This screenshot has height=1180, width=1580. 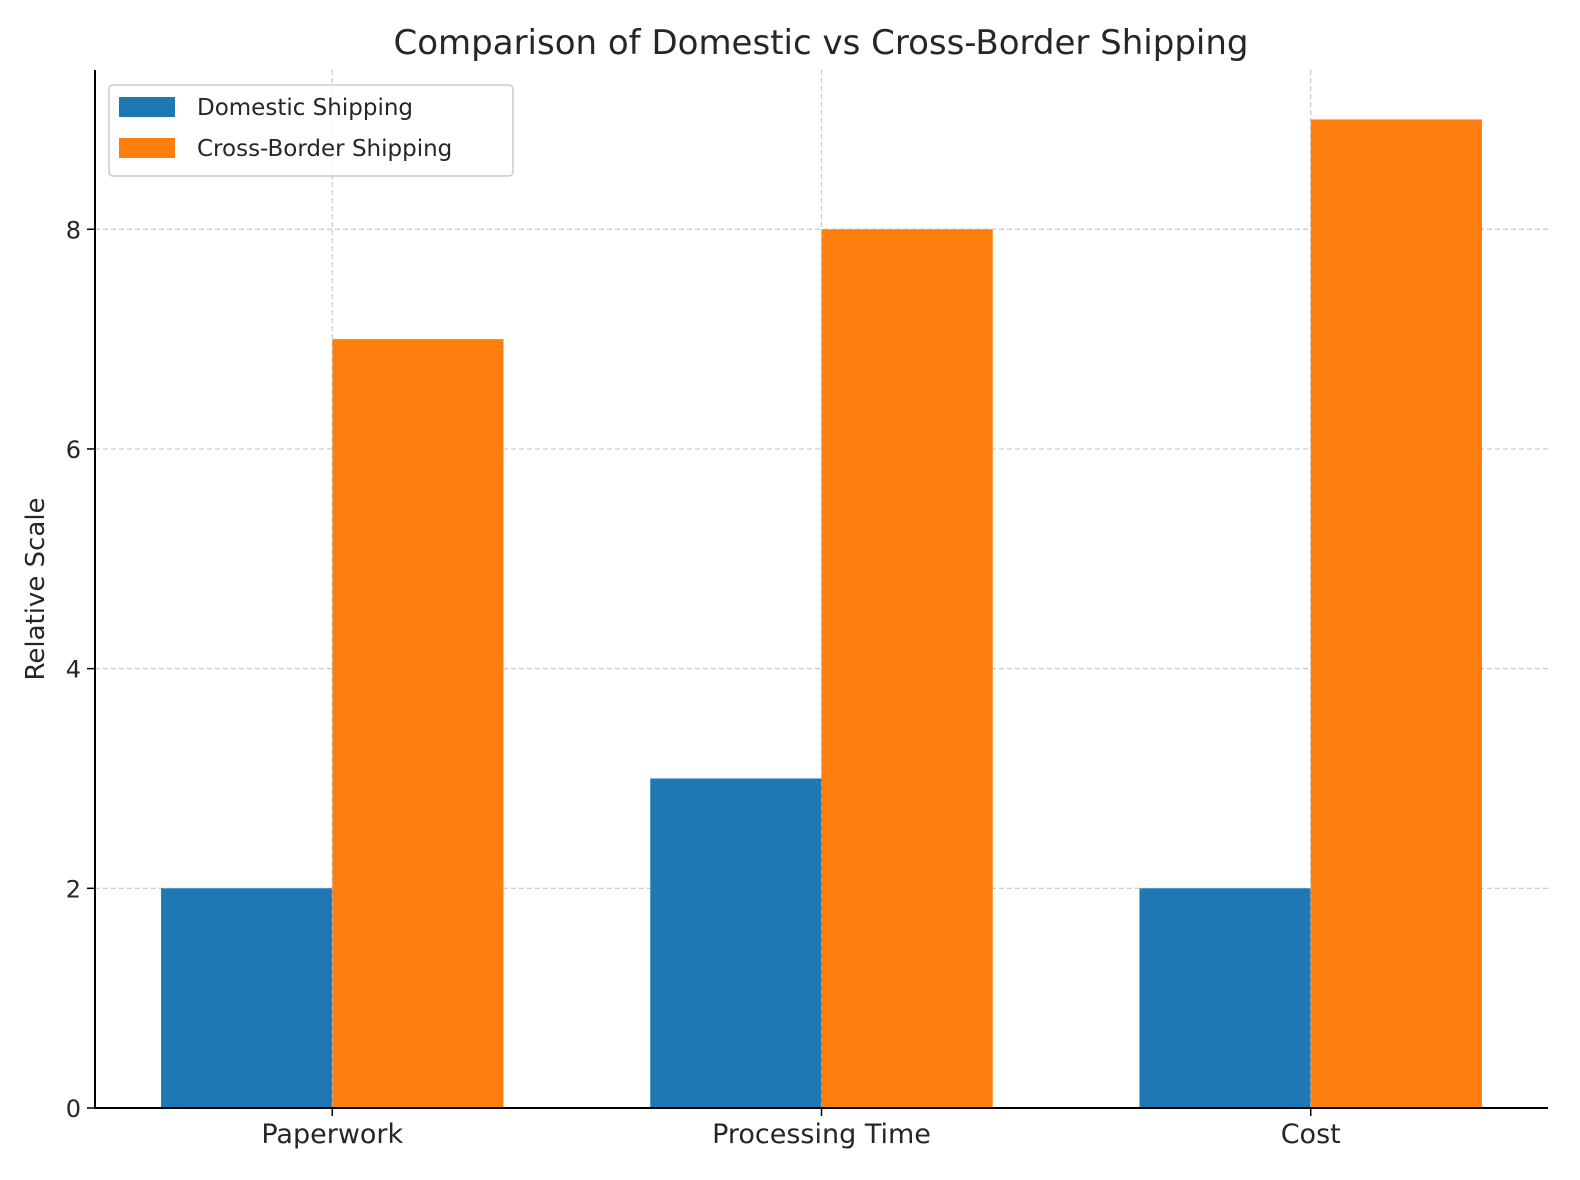 What do you see at coordinates (36, 588) in the screenshot?
I see `y-axis-label: Relative Scale` at bounding box center [36, 588].